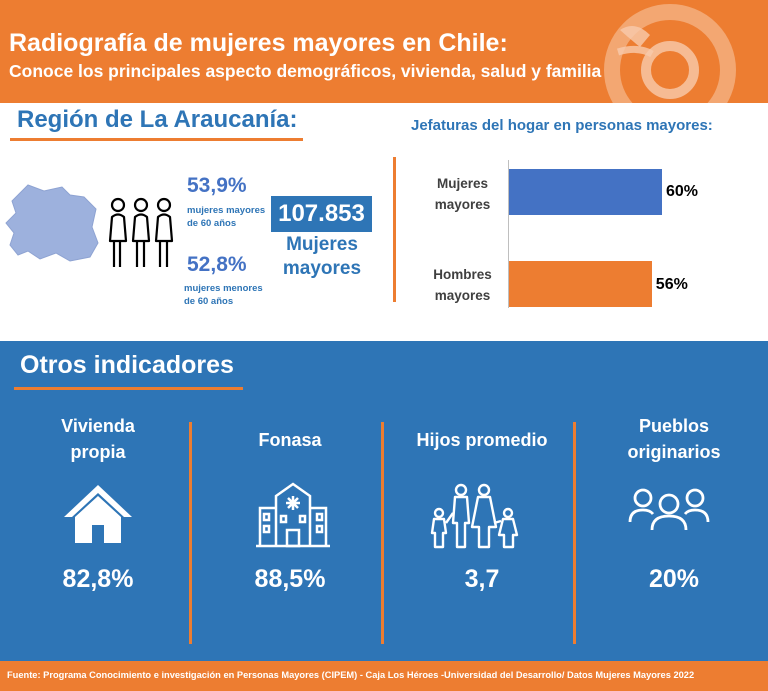 The image size is (768, 691). I want to click on indicator-vivienda-title: Vivienda propia, so click(98, 439).